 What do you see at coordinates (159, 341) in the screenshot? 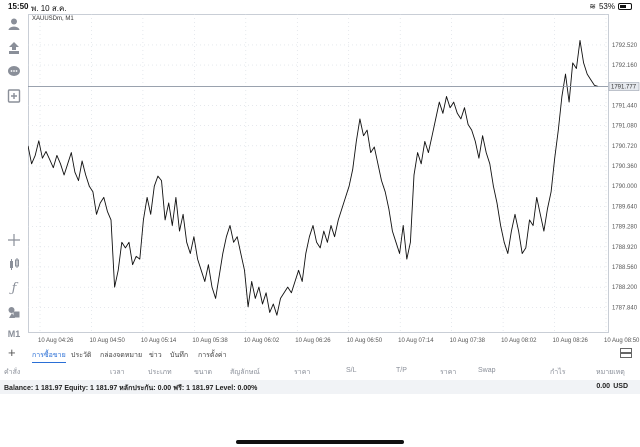
I see `x-tick-label: 10 Aug 05:14` at bounding box center [159, 341].